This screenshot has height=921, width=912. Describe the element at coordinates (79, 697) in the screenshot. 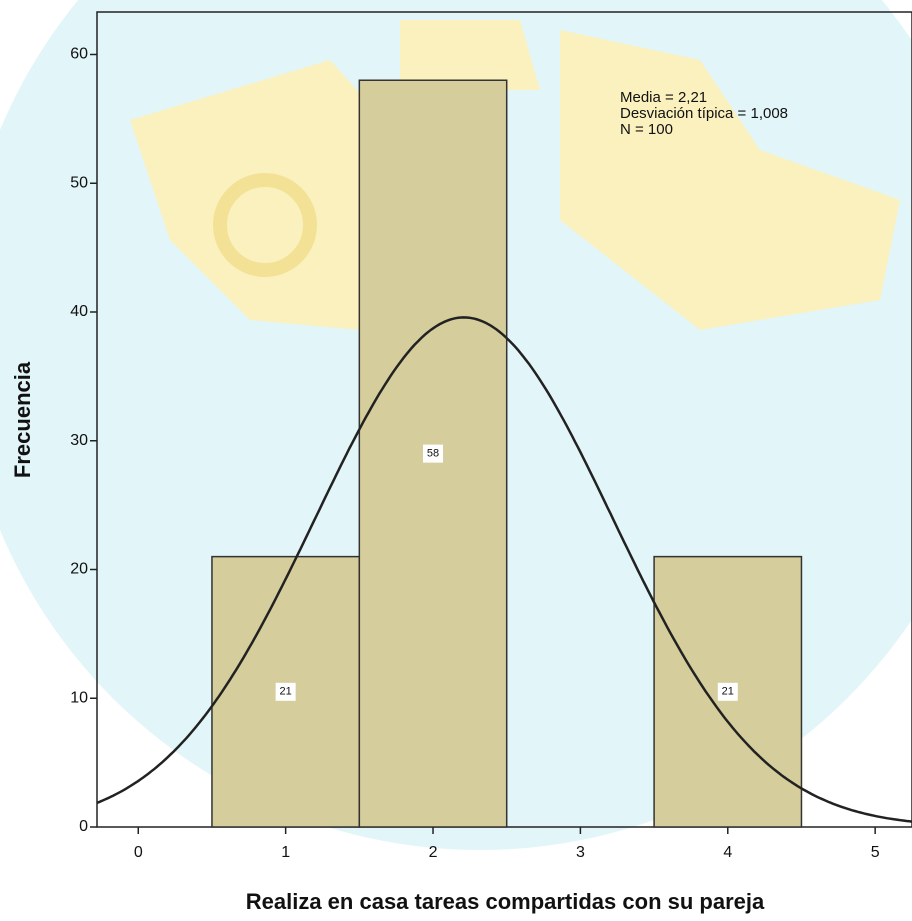

I see `y-tick-label: 10` at that location.